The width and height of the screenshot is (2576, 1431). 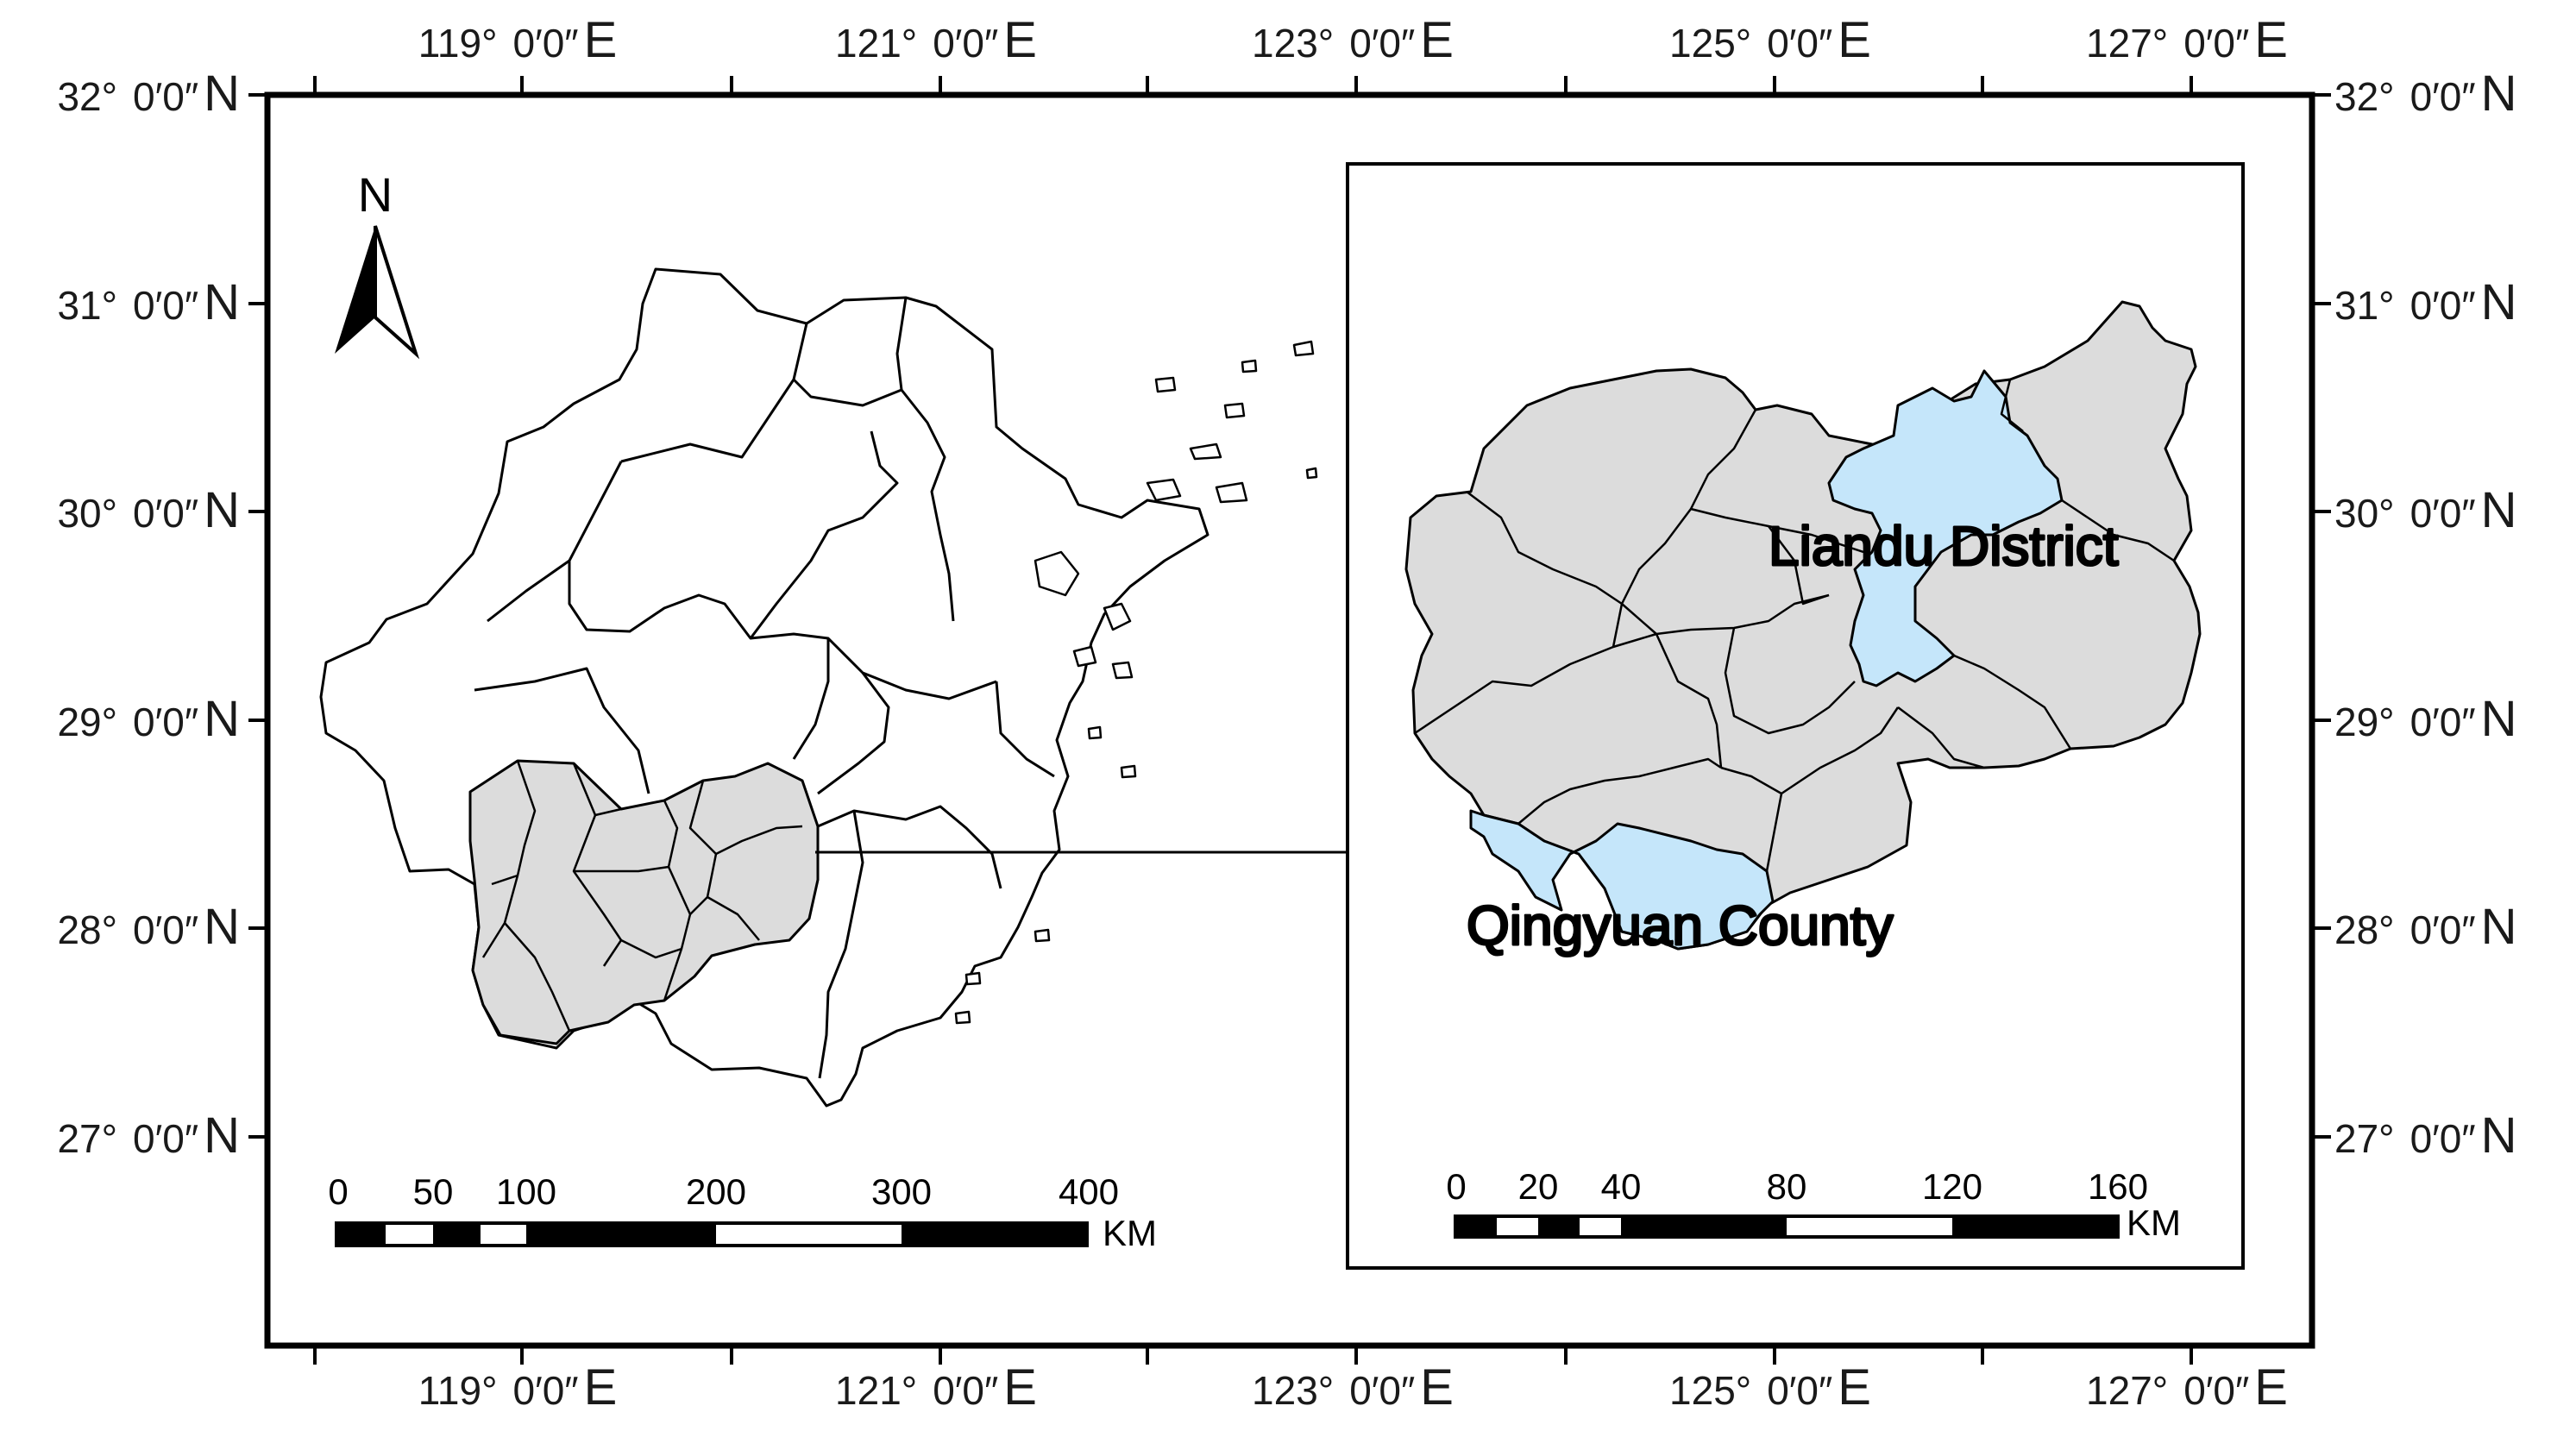 What do you see at coordinates (2187, 40) in the screenshot?
I see `lon-top-5: 127° 0′0″ E` at bounding box center [2187, 40].